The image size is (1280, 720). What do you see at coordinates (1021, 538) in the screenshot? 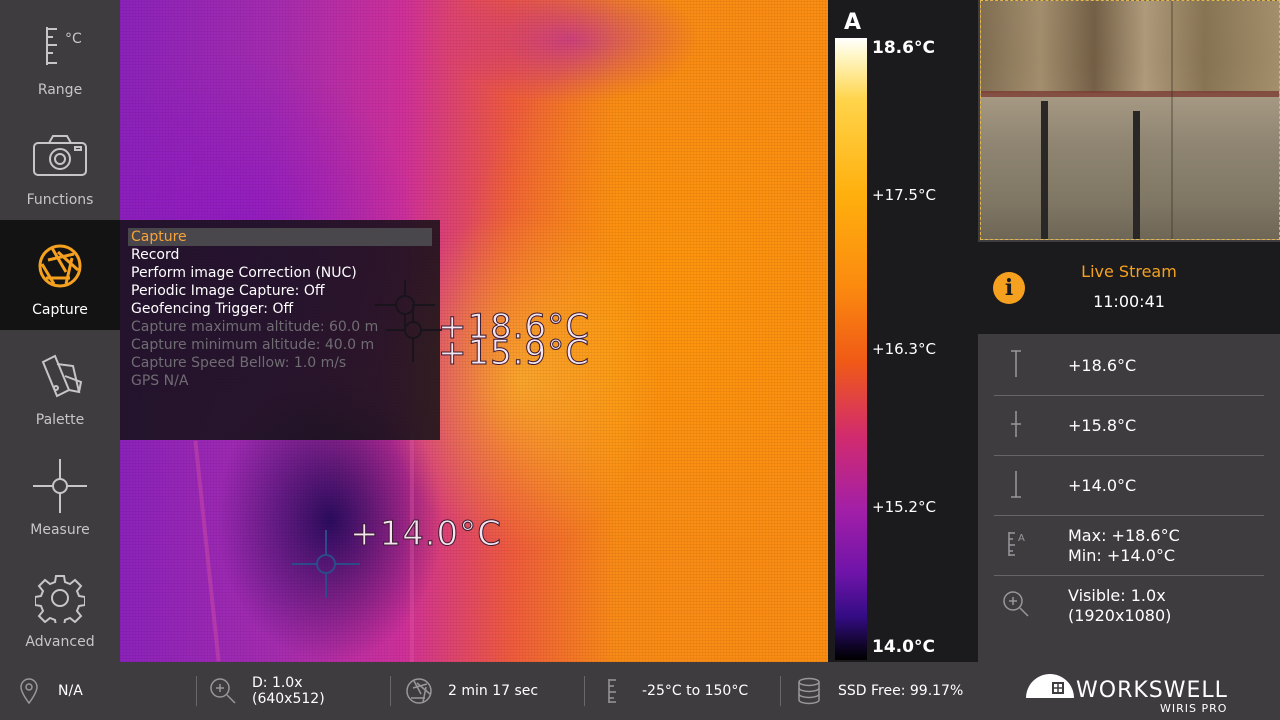
I see `range-mode-letter: A` at bounding box center [1021, 538].